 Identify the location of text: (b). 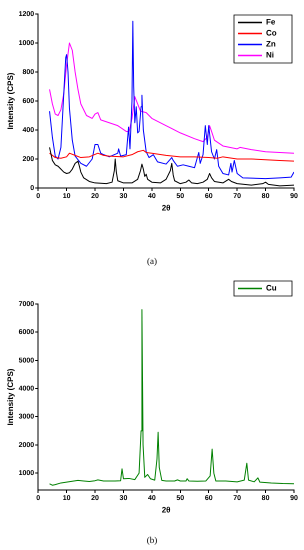
(152, 540).